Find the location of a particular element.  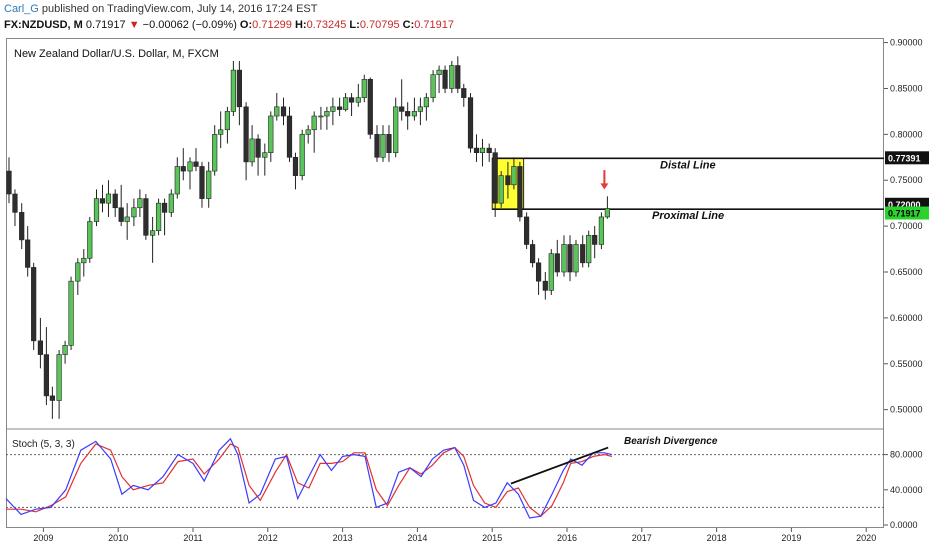

x-tick-label: 2014 is located at coordinates (417, 538).